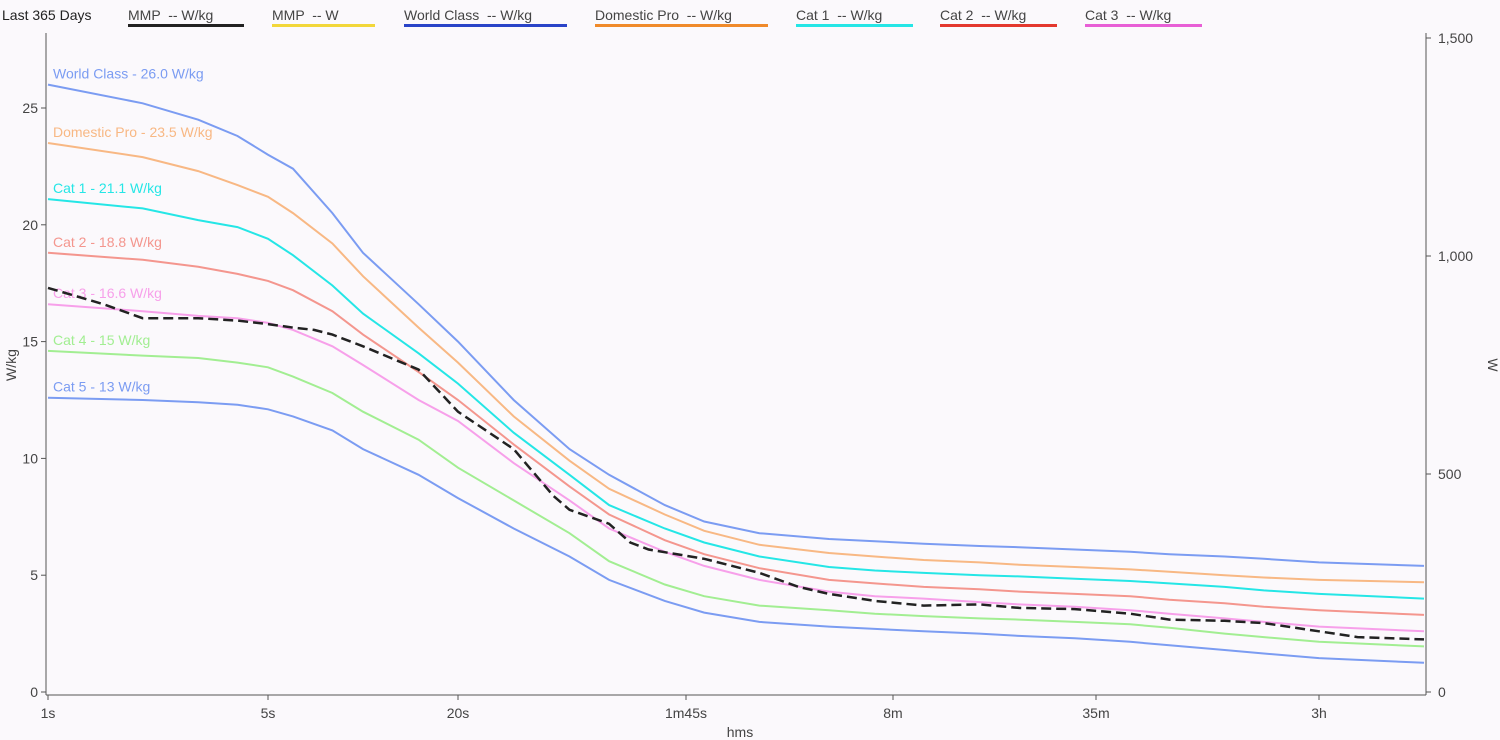 This screenshot has height=740, width=1500. I want to click on legend-item-label: MMP -- W, so click(305, 15).